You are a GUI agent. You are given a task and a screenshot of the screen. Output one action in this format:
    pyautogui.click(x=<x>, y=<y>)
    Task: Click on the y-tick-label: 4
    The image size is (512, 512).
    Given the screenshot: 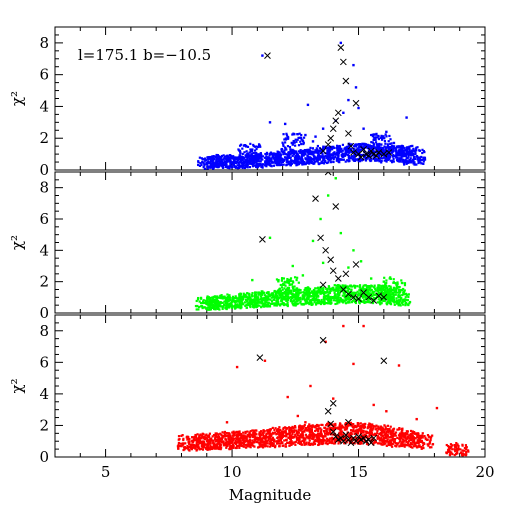 What is the action you would take?
    pyautogui.click(x=44, y=394)
    